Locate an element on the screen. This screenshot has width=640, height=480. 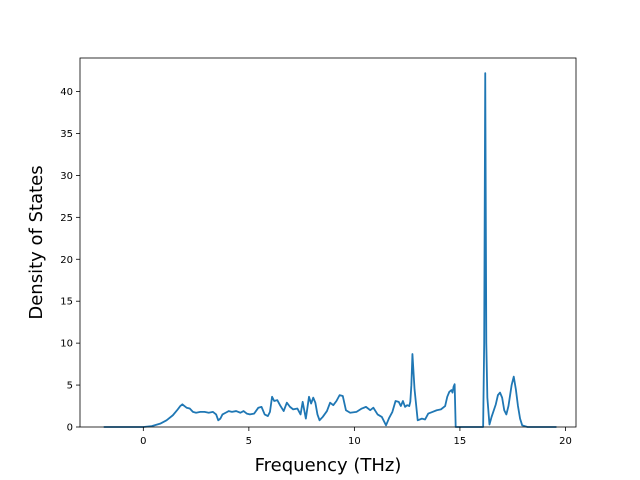
x-tick-label: 20 is located at coordinates (565, 441).